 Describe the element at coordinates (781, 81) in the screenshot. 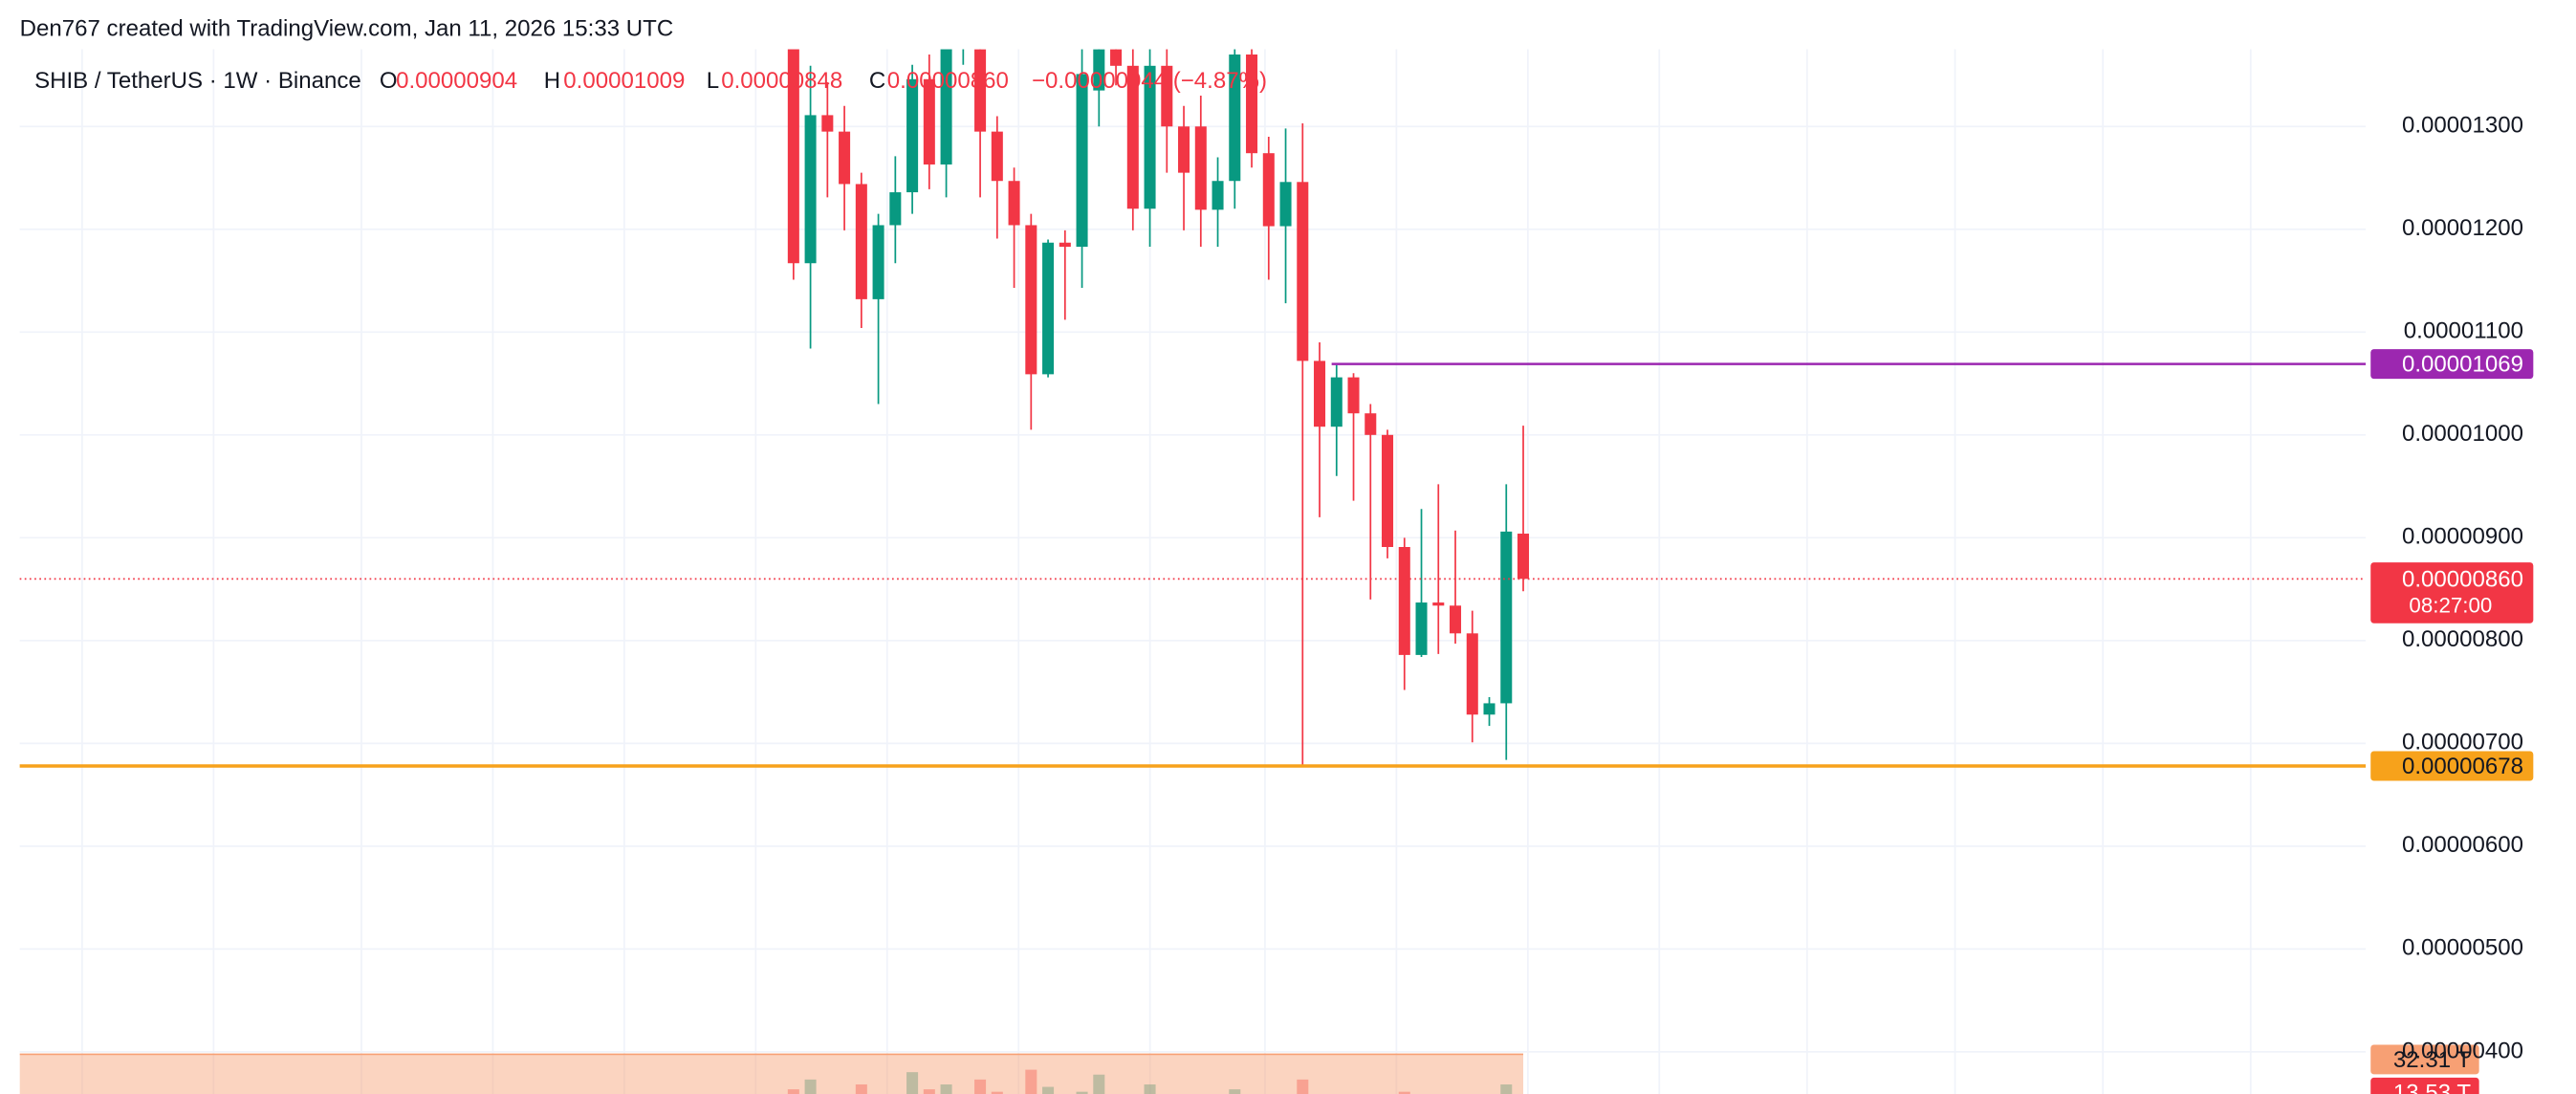

I see `legend-value: 0.00000848` at that location.